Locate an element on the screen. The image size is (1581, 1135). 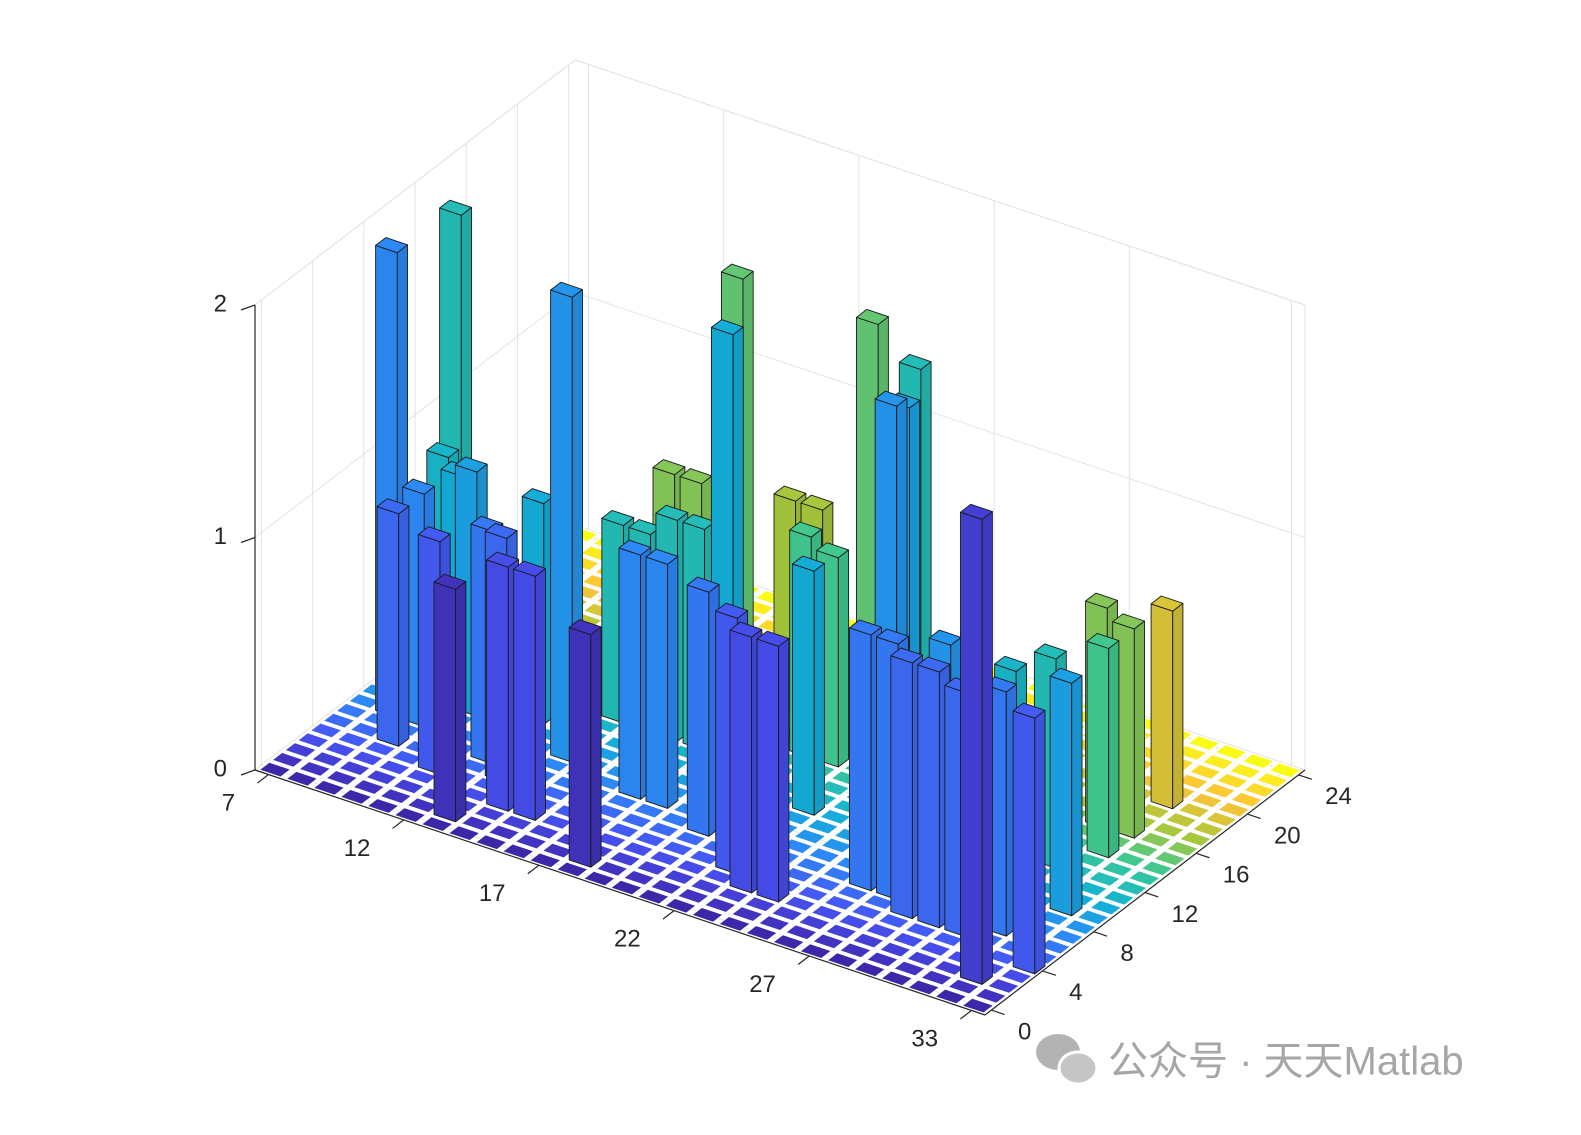
y-tick-label: 24 is located at coordinates (1338, 796).